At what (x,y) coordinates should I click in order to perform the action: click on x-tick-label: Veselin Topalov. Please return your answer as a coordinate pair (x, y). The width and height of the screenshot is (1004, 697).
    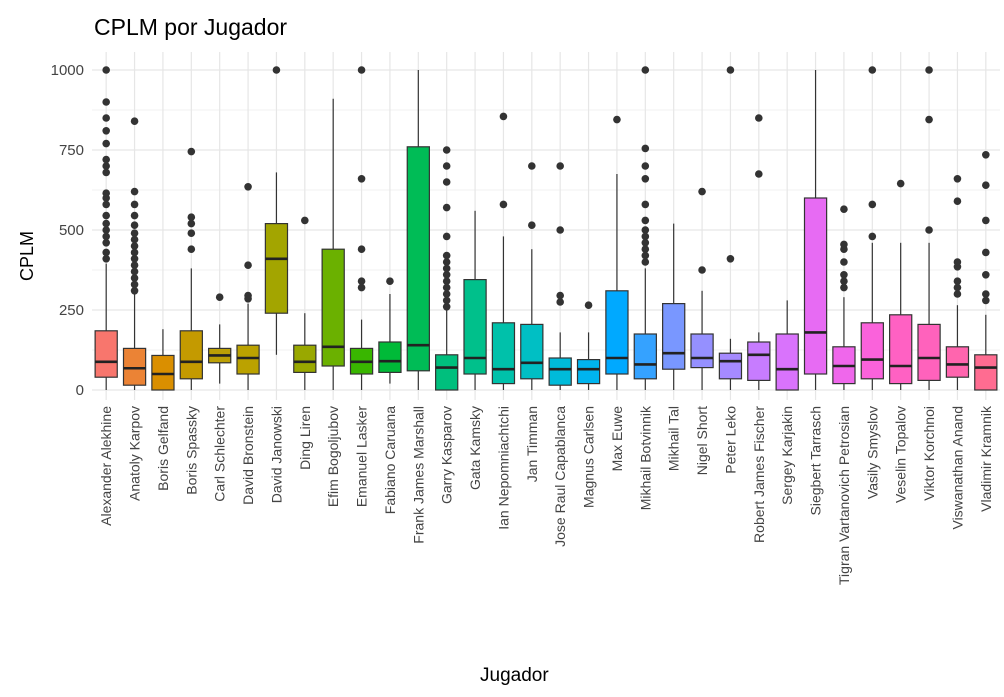
    Looking at the image, I should click on (901, 454).